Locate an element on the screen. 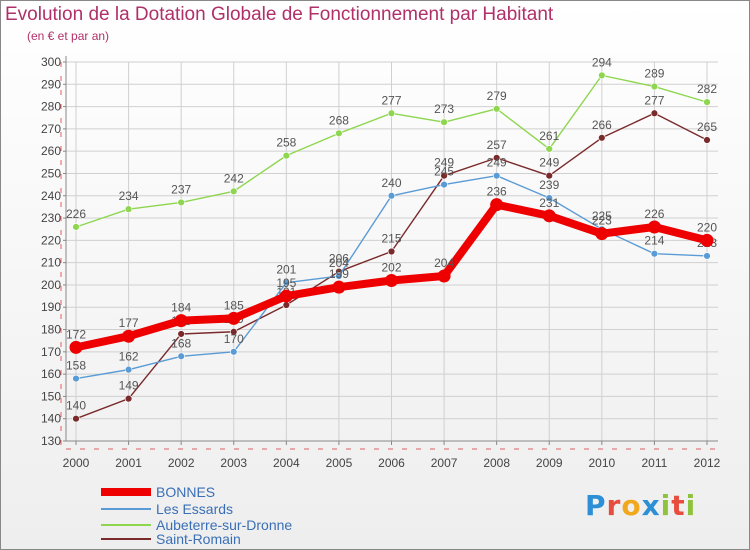 The width and height of the screenshot is (750, 550). y-tick-label: 280 is located at coordinates (51, 107).